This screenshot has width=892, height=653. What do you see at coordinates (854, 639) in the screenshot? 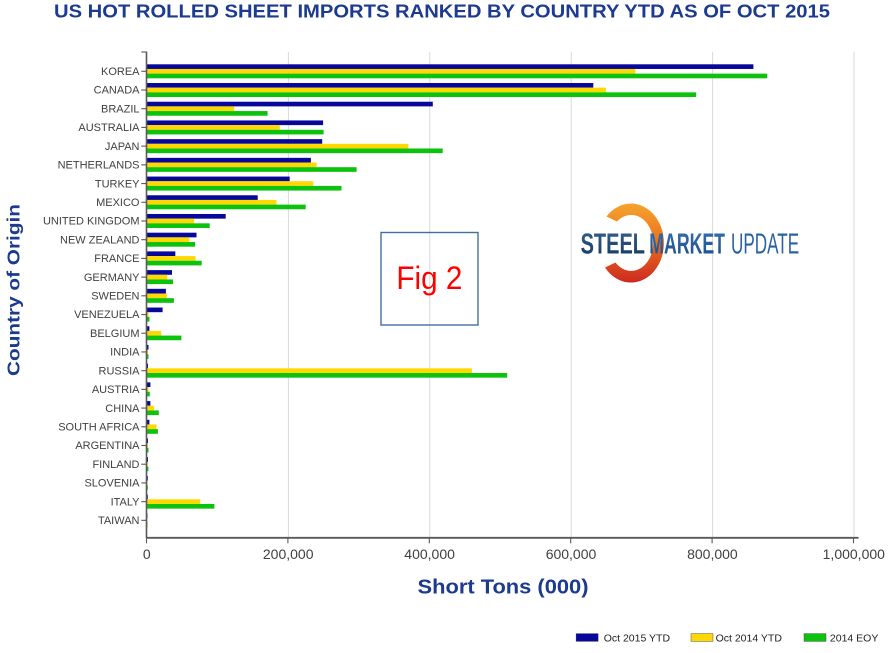
I see `svg-text: 2014 EOY` at bounding box center [854, 639].